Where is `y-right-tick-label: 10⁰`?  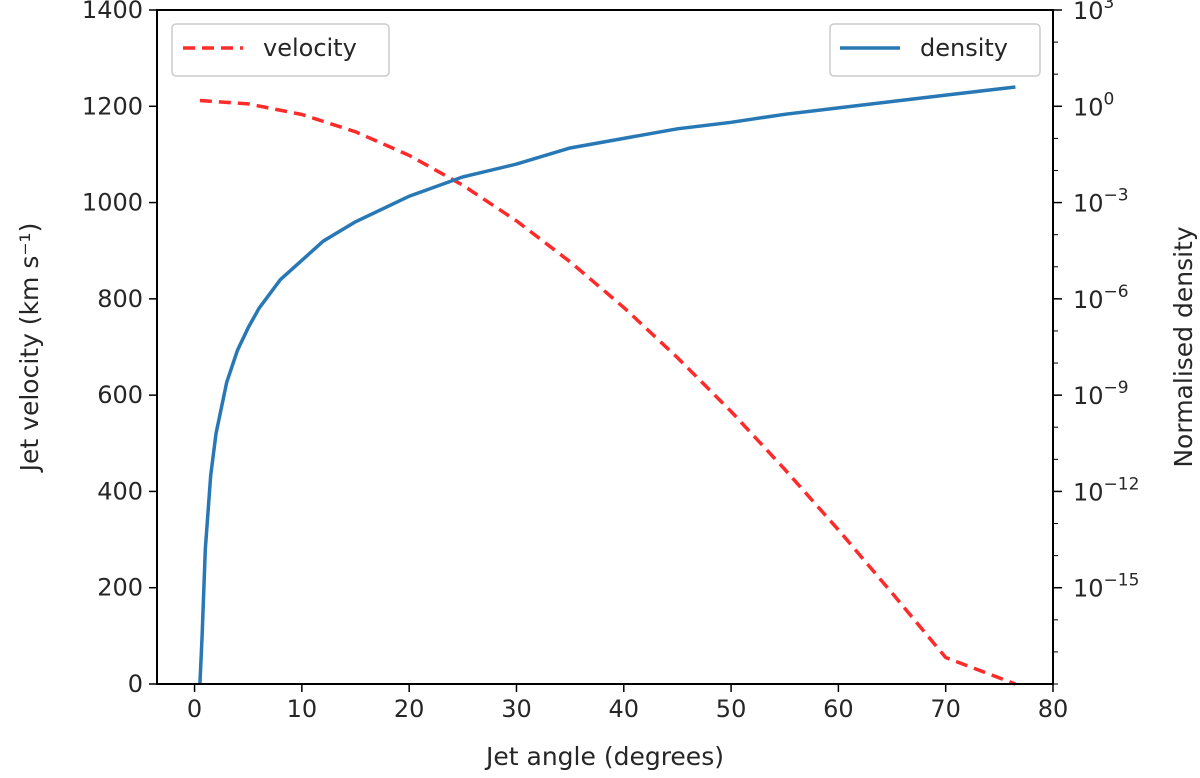 y-right-tick-label: 10⁰ is located at coordinates (1093, 105).